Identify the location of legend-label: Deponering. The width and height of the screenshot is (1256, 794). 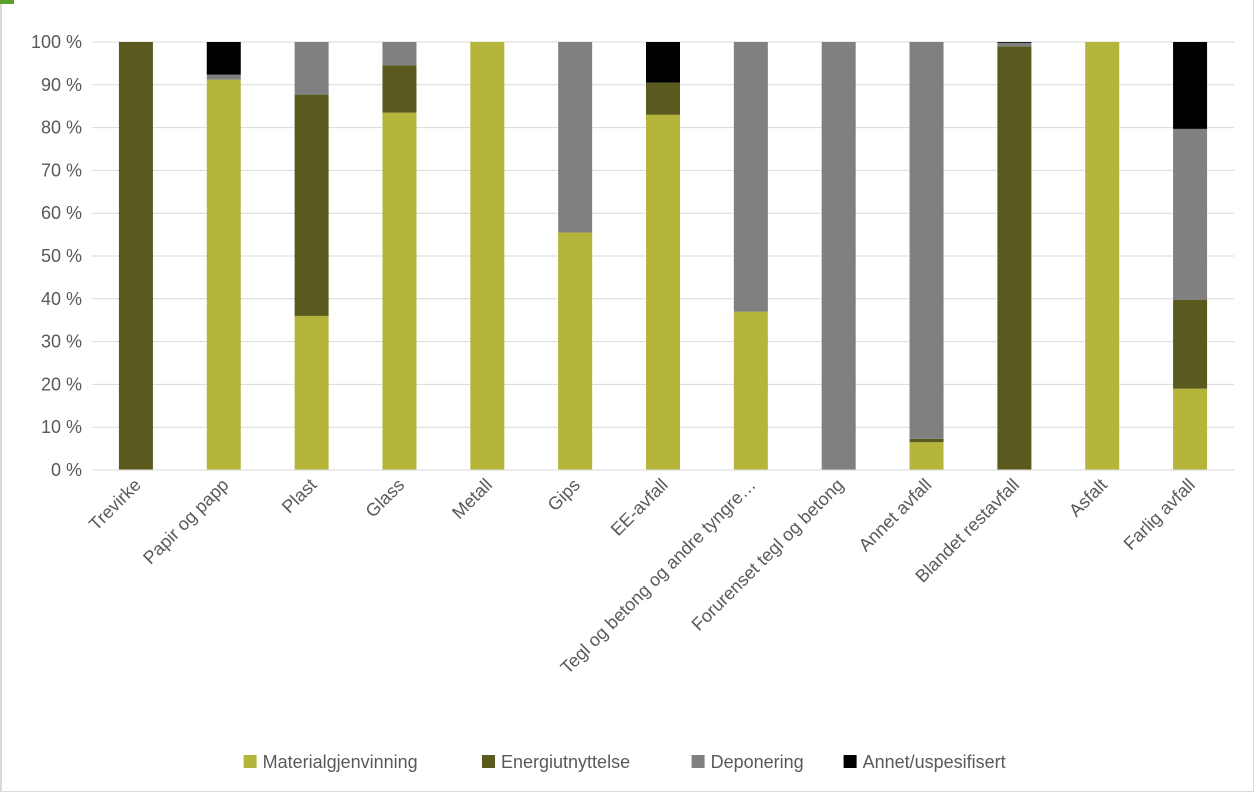
(757, 762).